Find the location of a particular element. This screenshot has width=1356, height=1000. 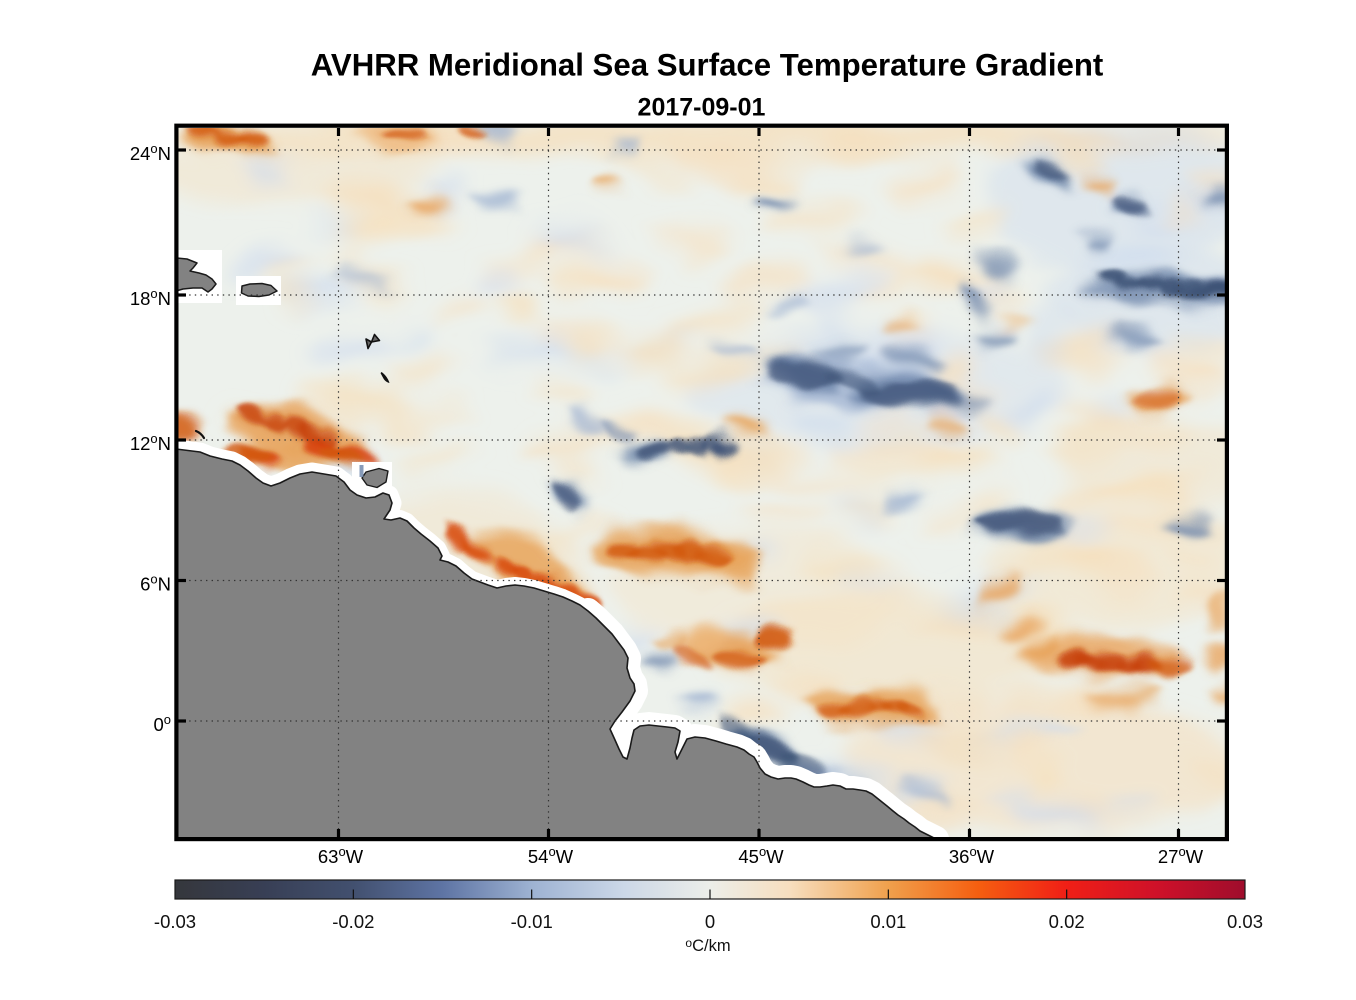

svg-text: 45oW is located at coordinates (761, 855).